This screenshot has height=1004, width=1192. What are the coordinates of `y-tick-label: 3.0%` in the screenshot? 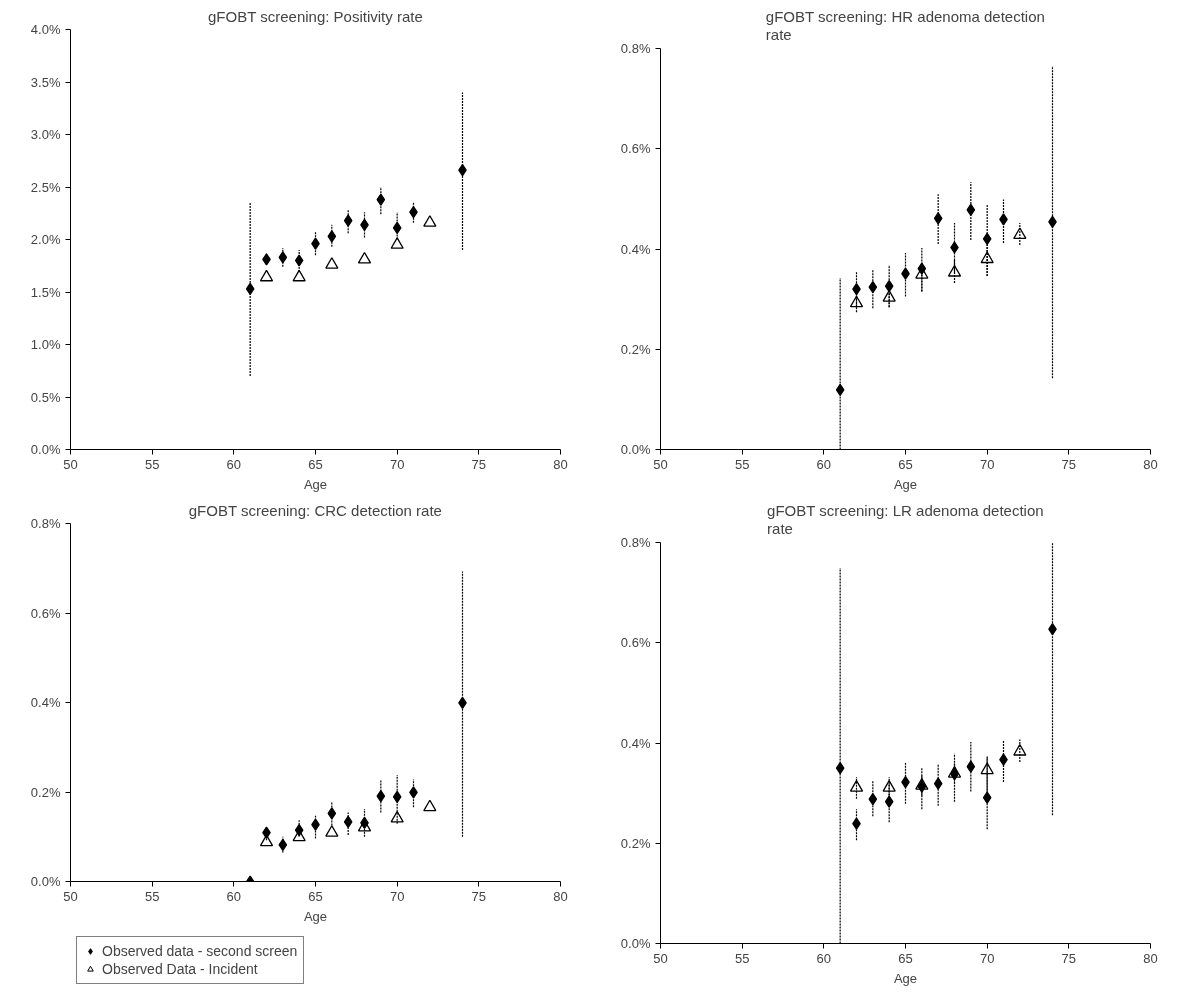 It's located at (45, 134).